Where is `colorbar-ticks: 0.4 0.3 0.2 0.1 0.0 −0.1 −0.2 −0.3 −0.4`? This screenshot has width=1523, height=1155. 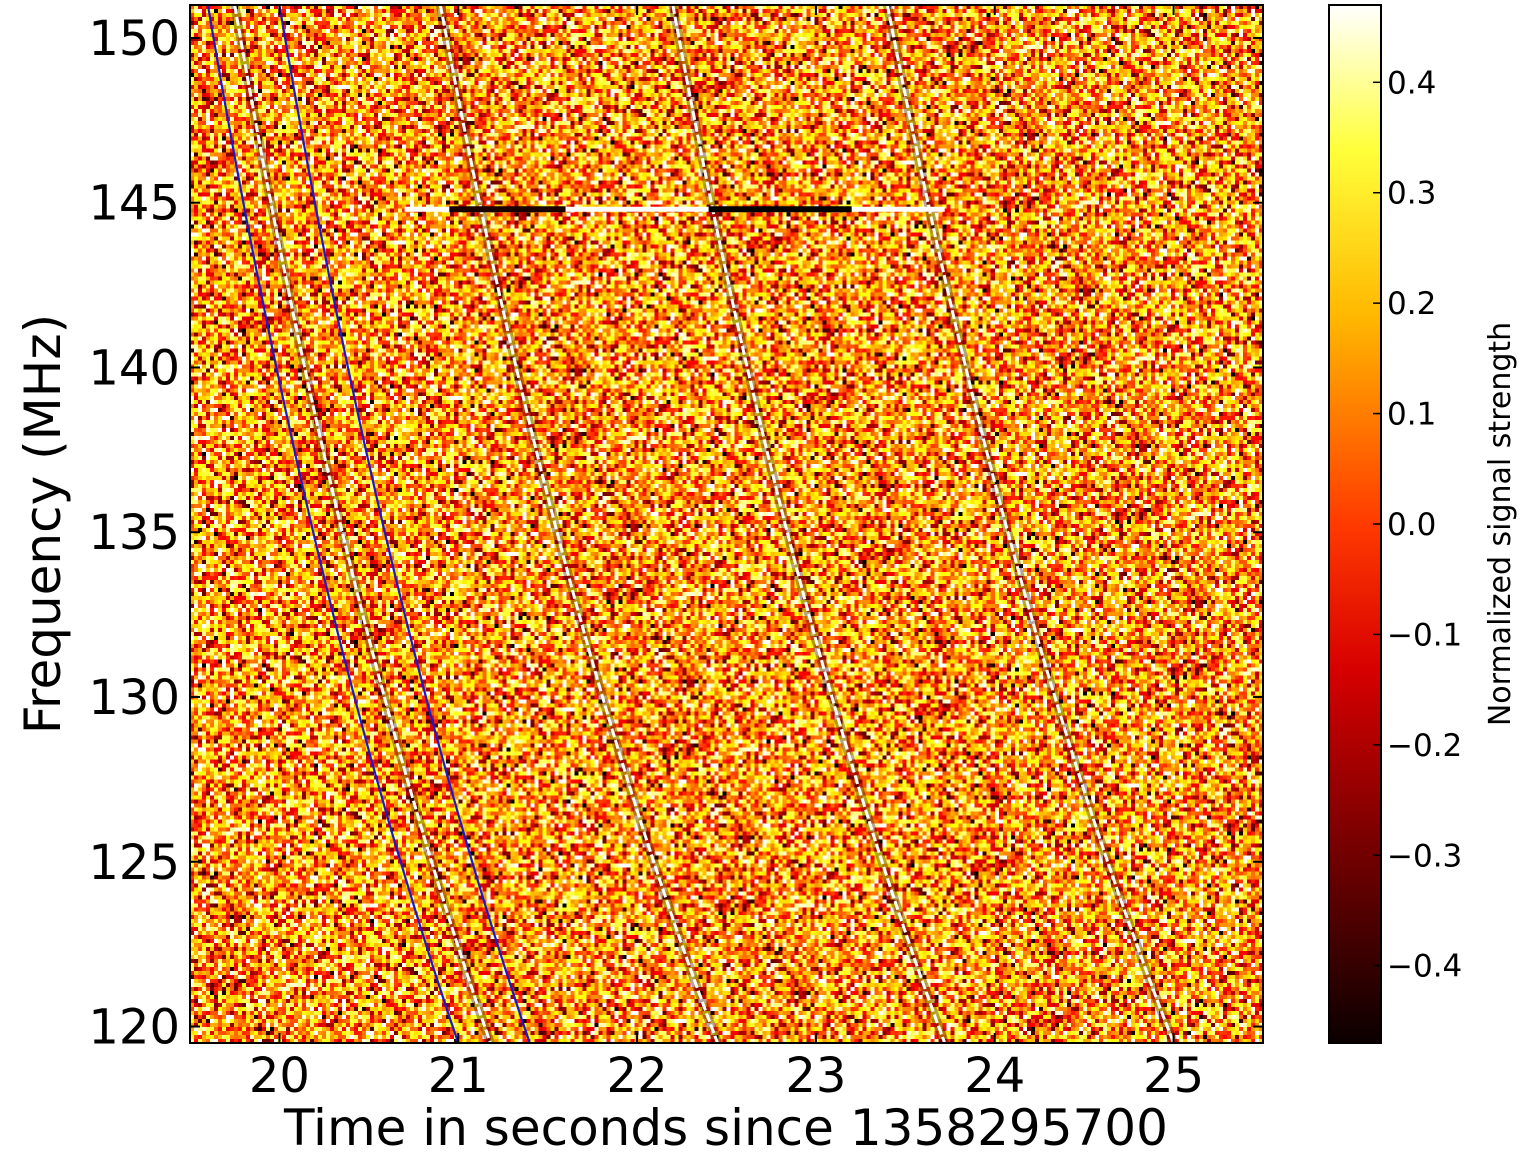
colorbar-ticks: 0.4 0.3 0.2 0.1 0.0 −0.1 −0.2 −0.3 −0.4 is located at coordinates (1417, 525).